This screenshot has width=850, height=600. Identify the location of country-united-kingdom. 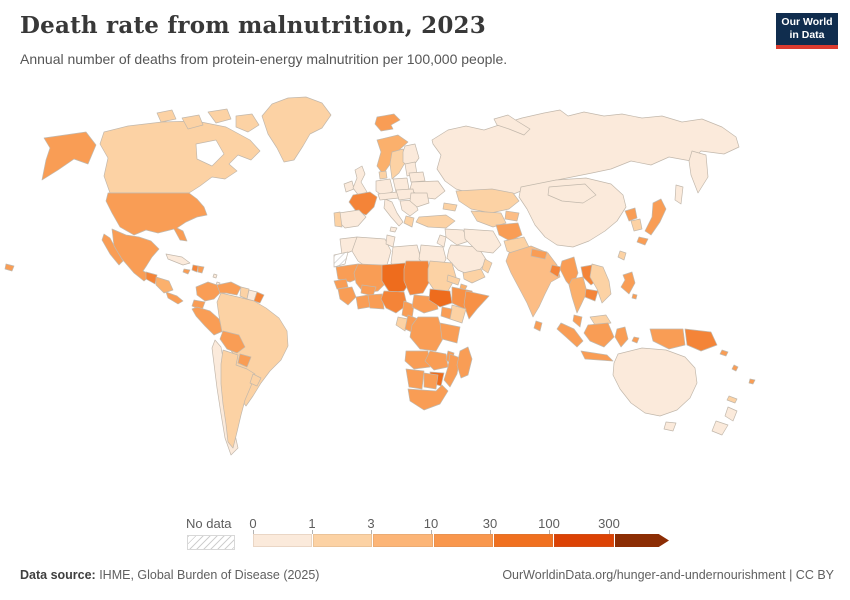
(360, 181).